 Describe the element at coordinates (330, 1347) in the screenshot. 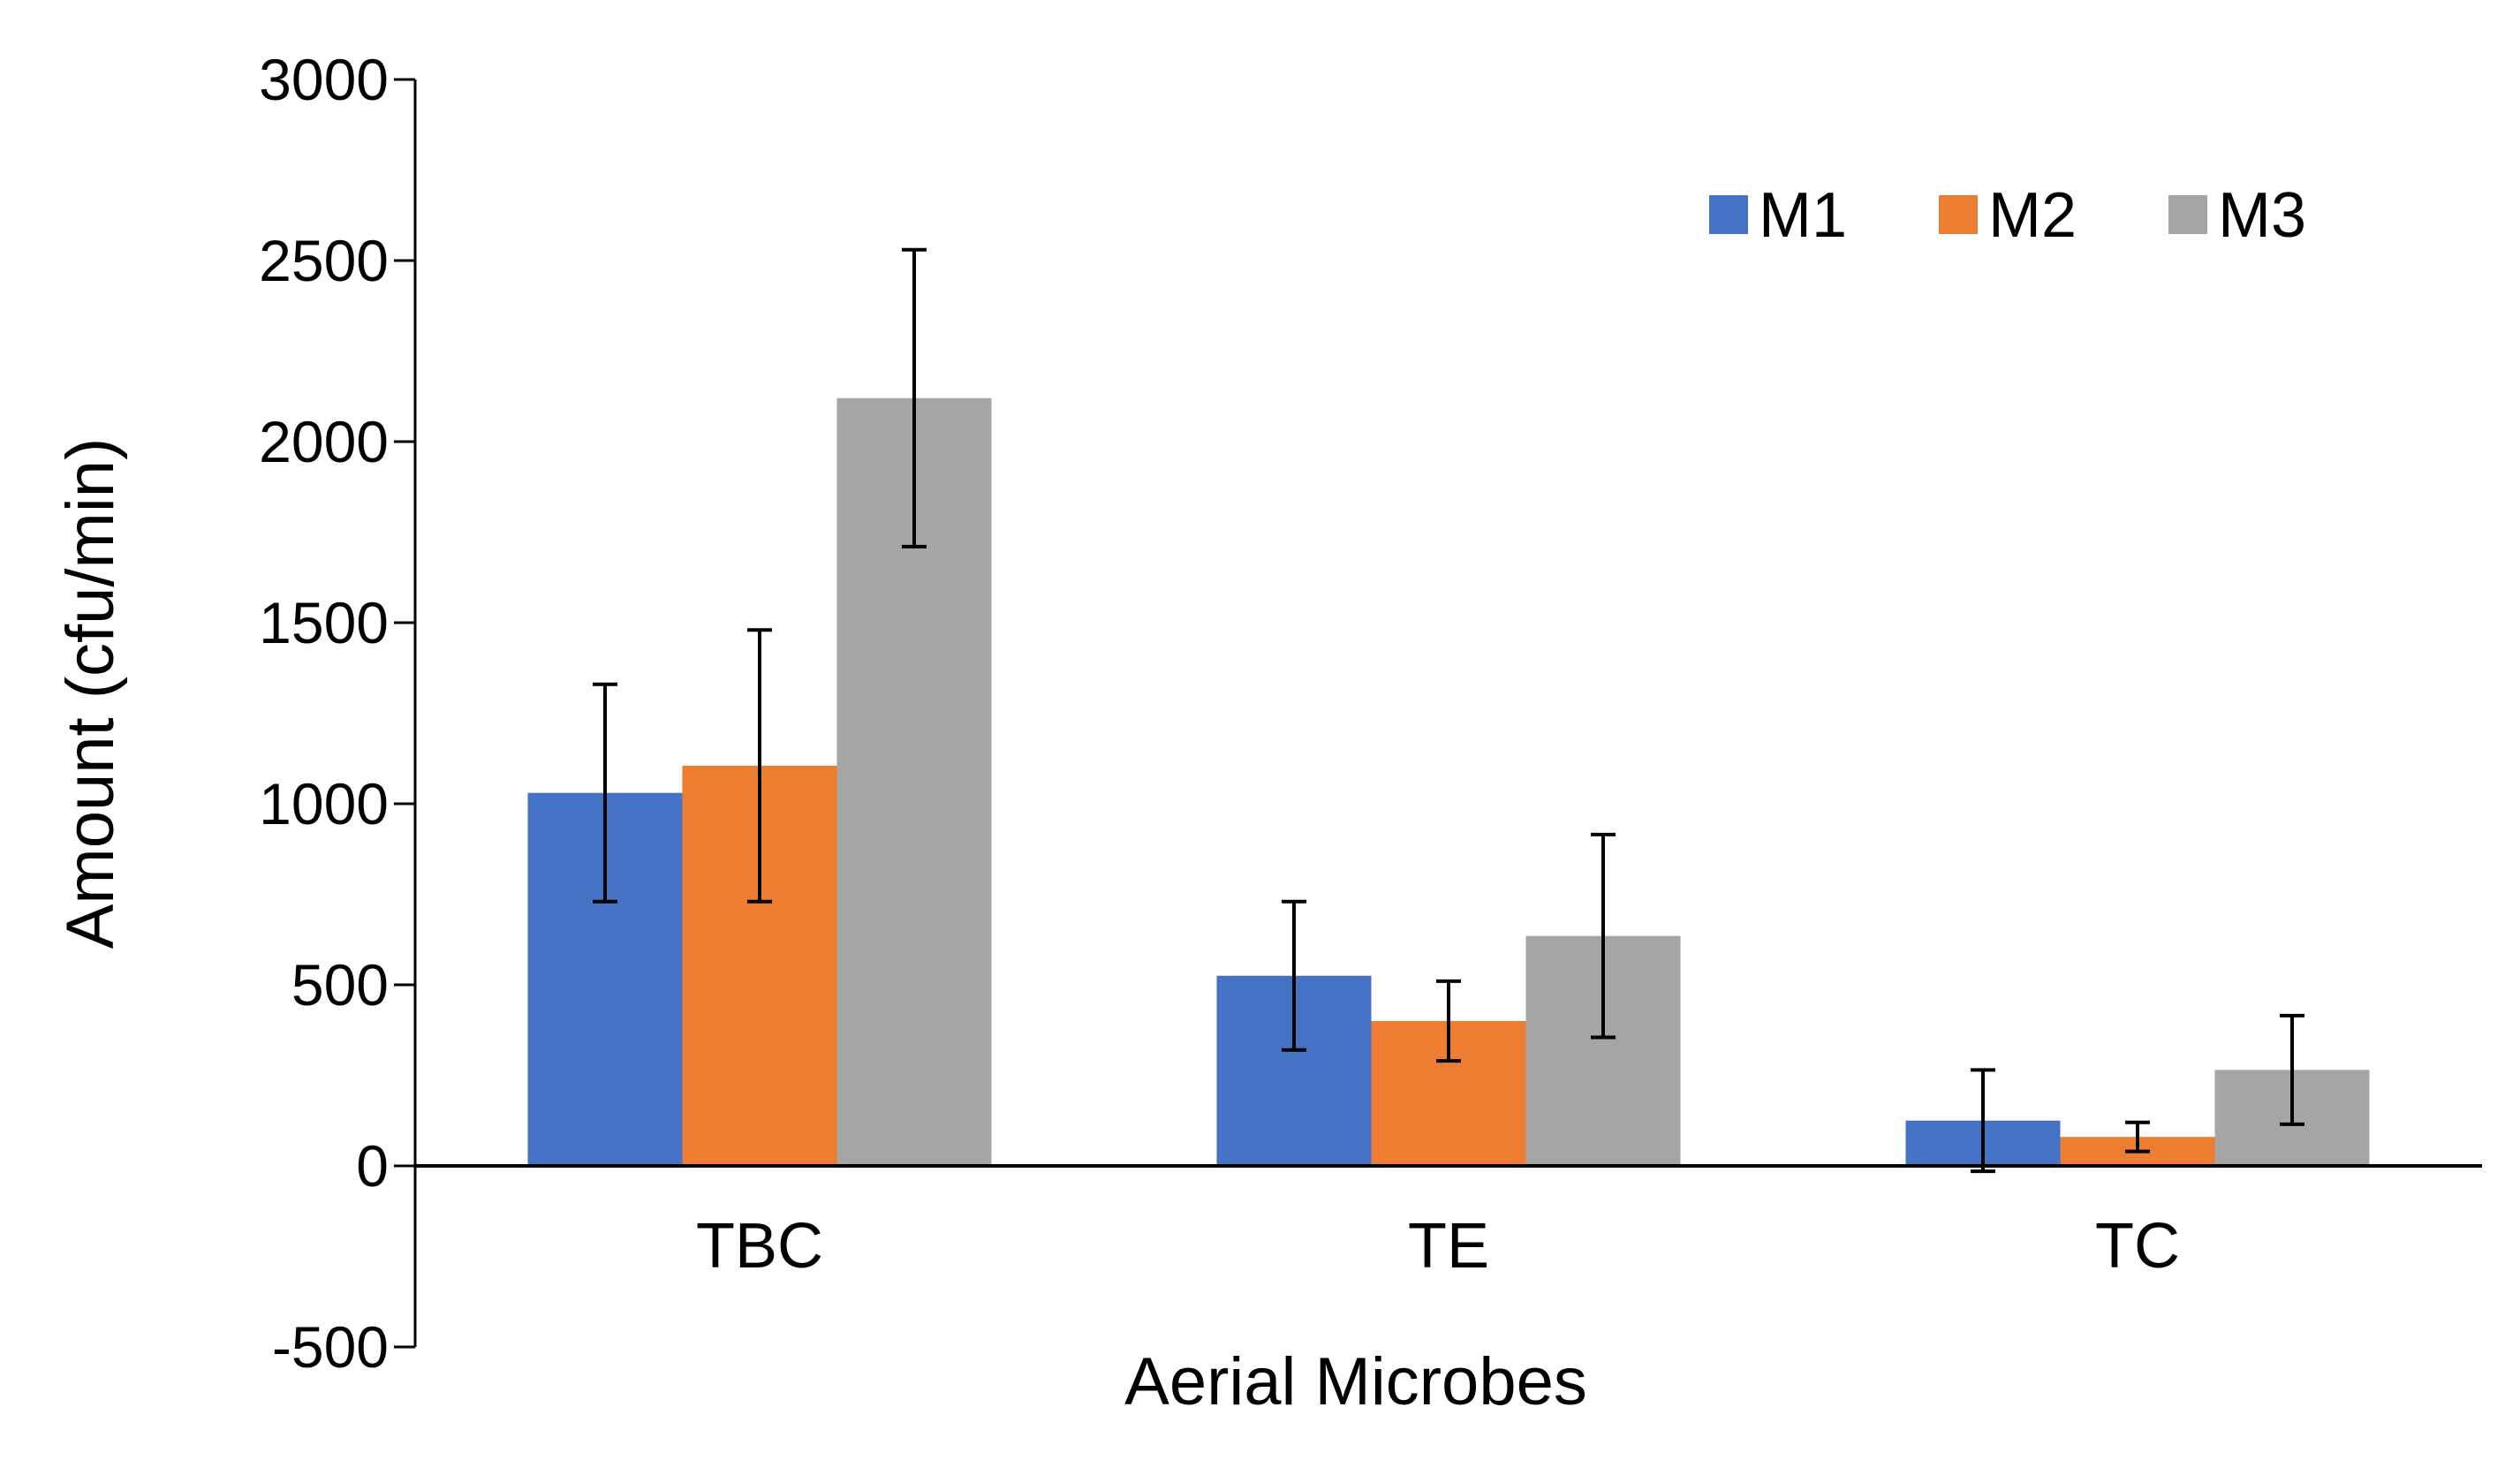

I see `y-tick-label: -500` at that location.